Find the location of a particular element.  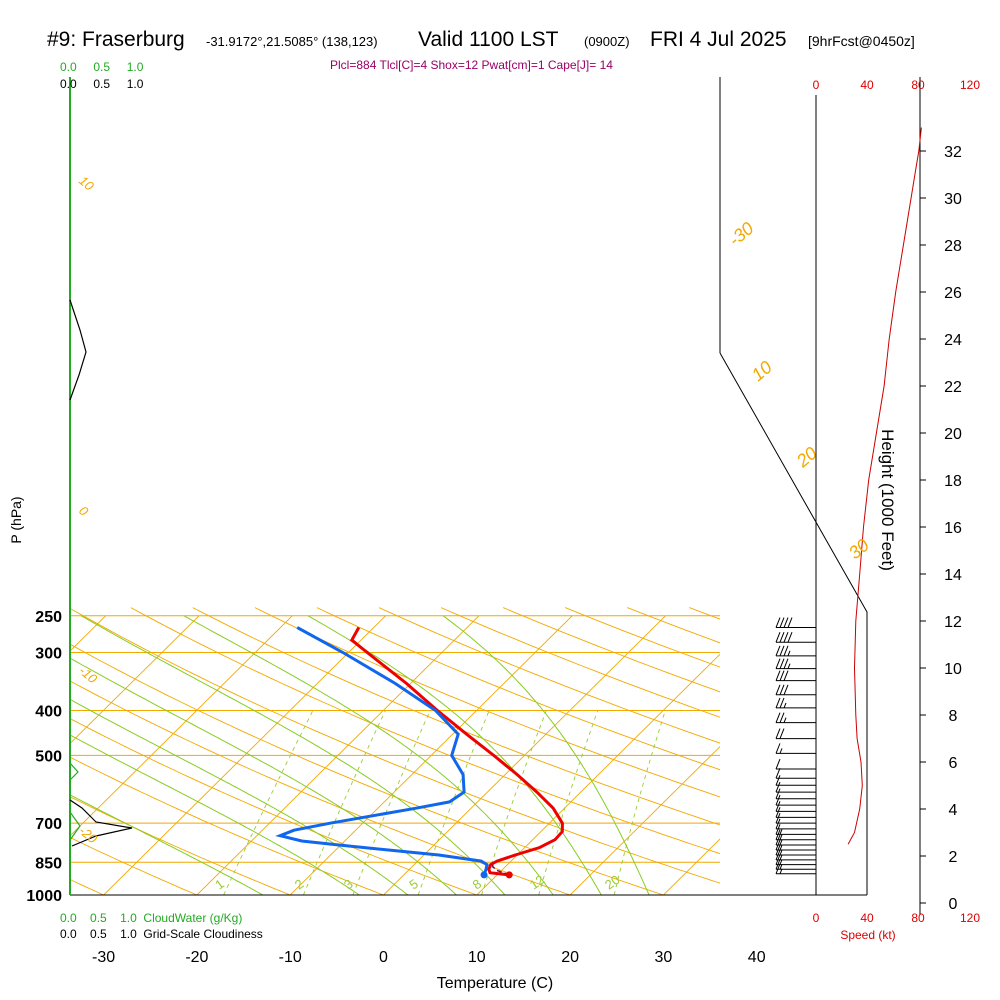

valid-utc: (0900Z) is located at coordinates (607, 41).